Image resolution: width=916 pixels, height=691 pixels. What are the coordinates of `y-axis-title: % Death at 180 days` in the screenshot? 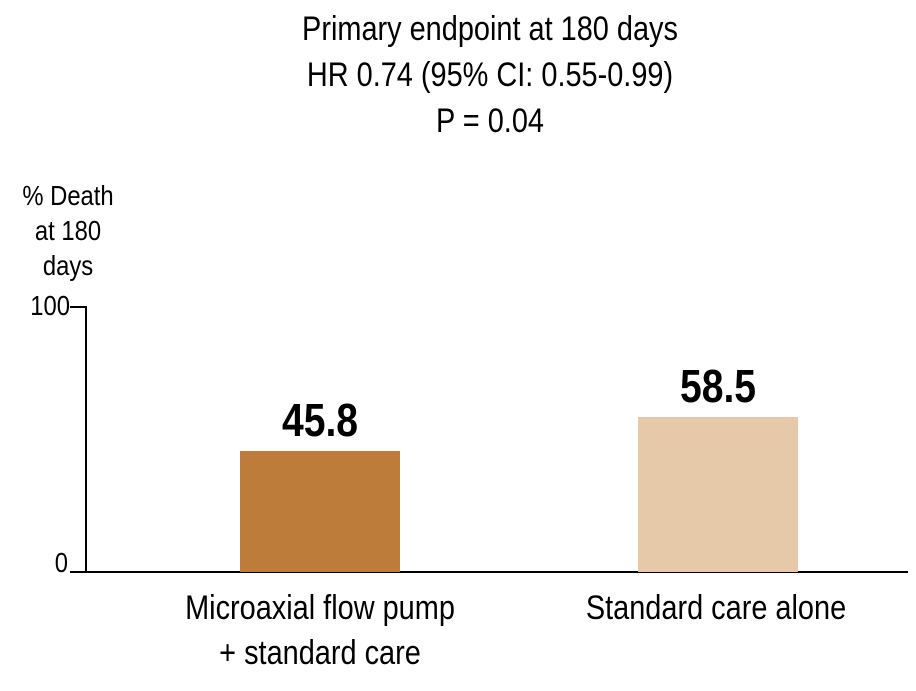 It's located at (68, 230).